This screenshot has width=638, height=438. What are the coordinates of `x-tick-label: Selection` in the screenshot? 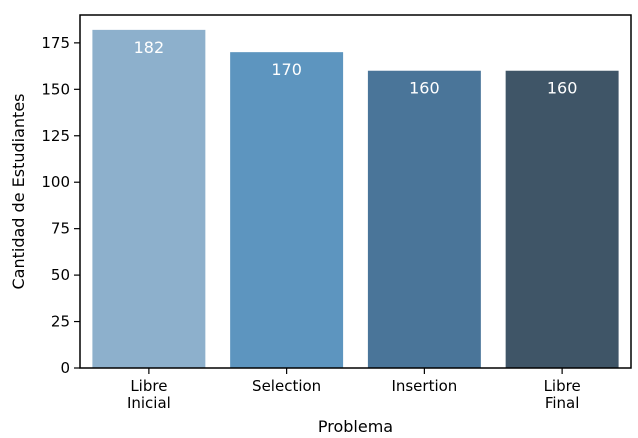 It's located at (286, 386).